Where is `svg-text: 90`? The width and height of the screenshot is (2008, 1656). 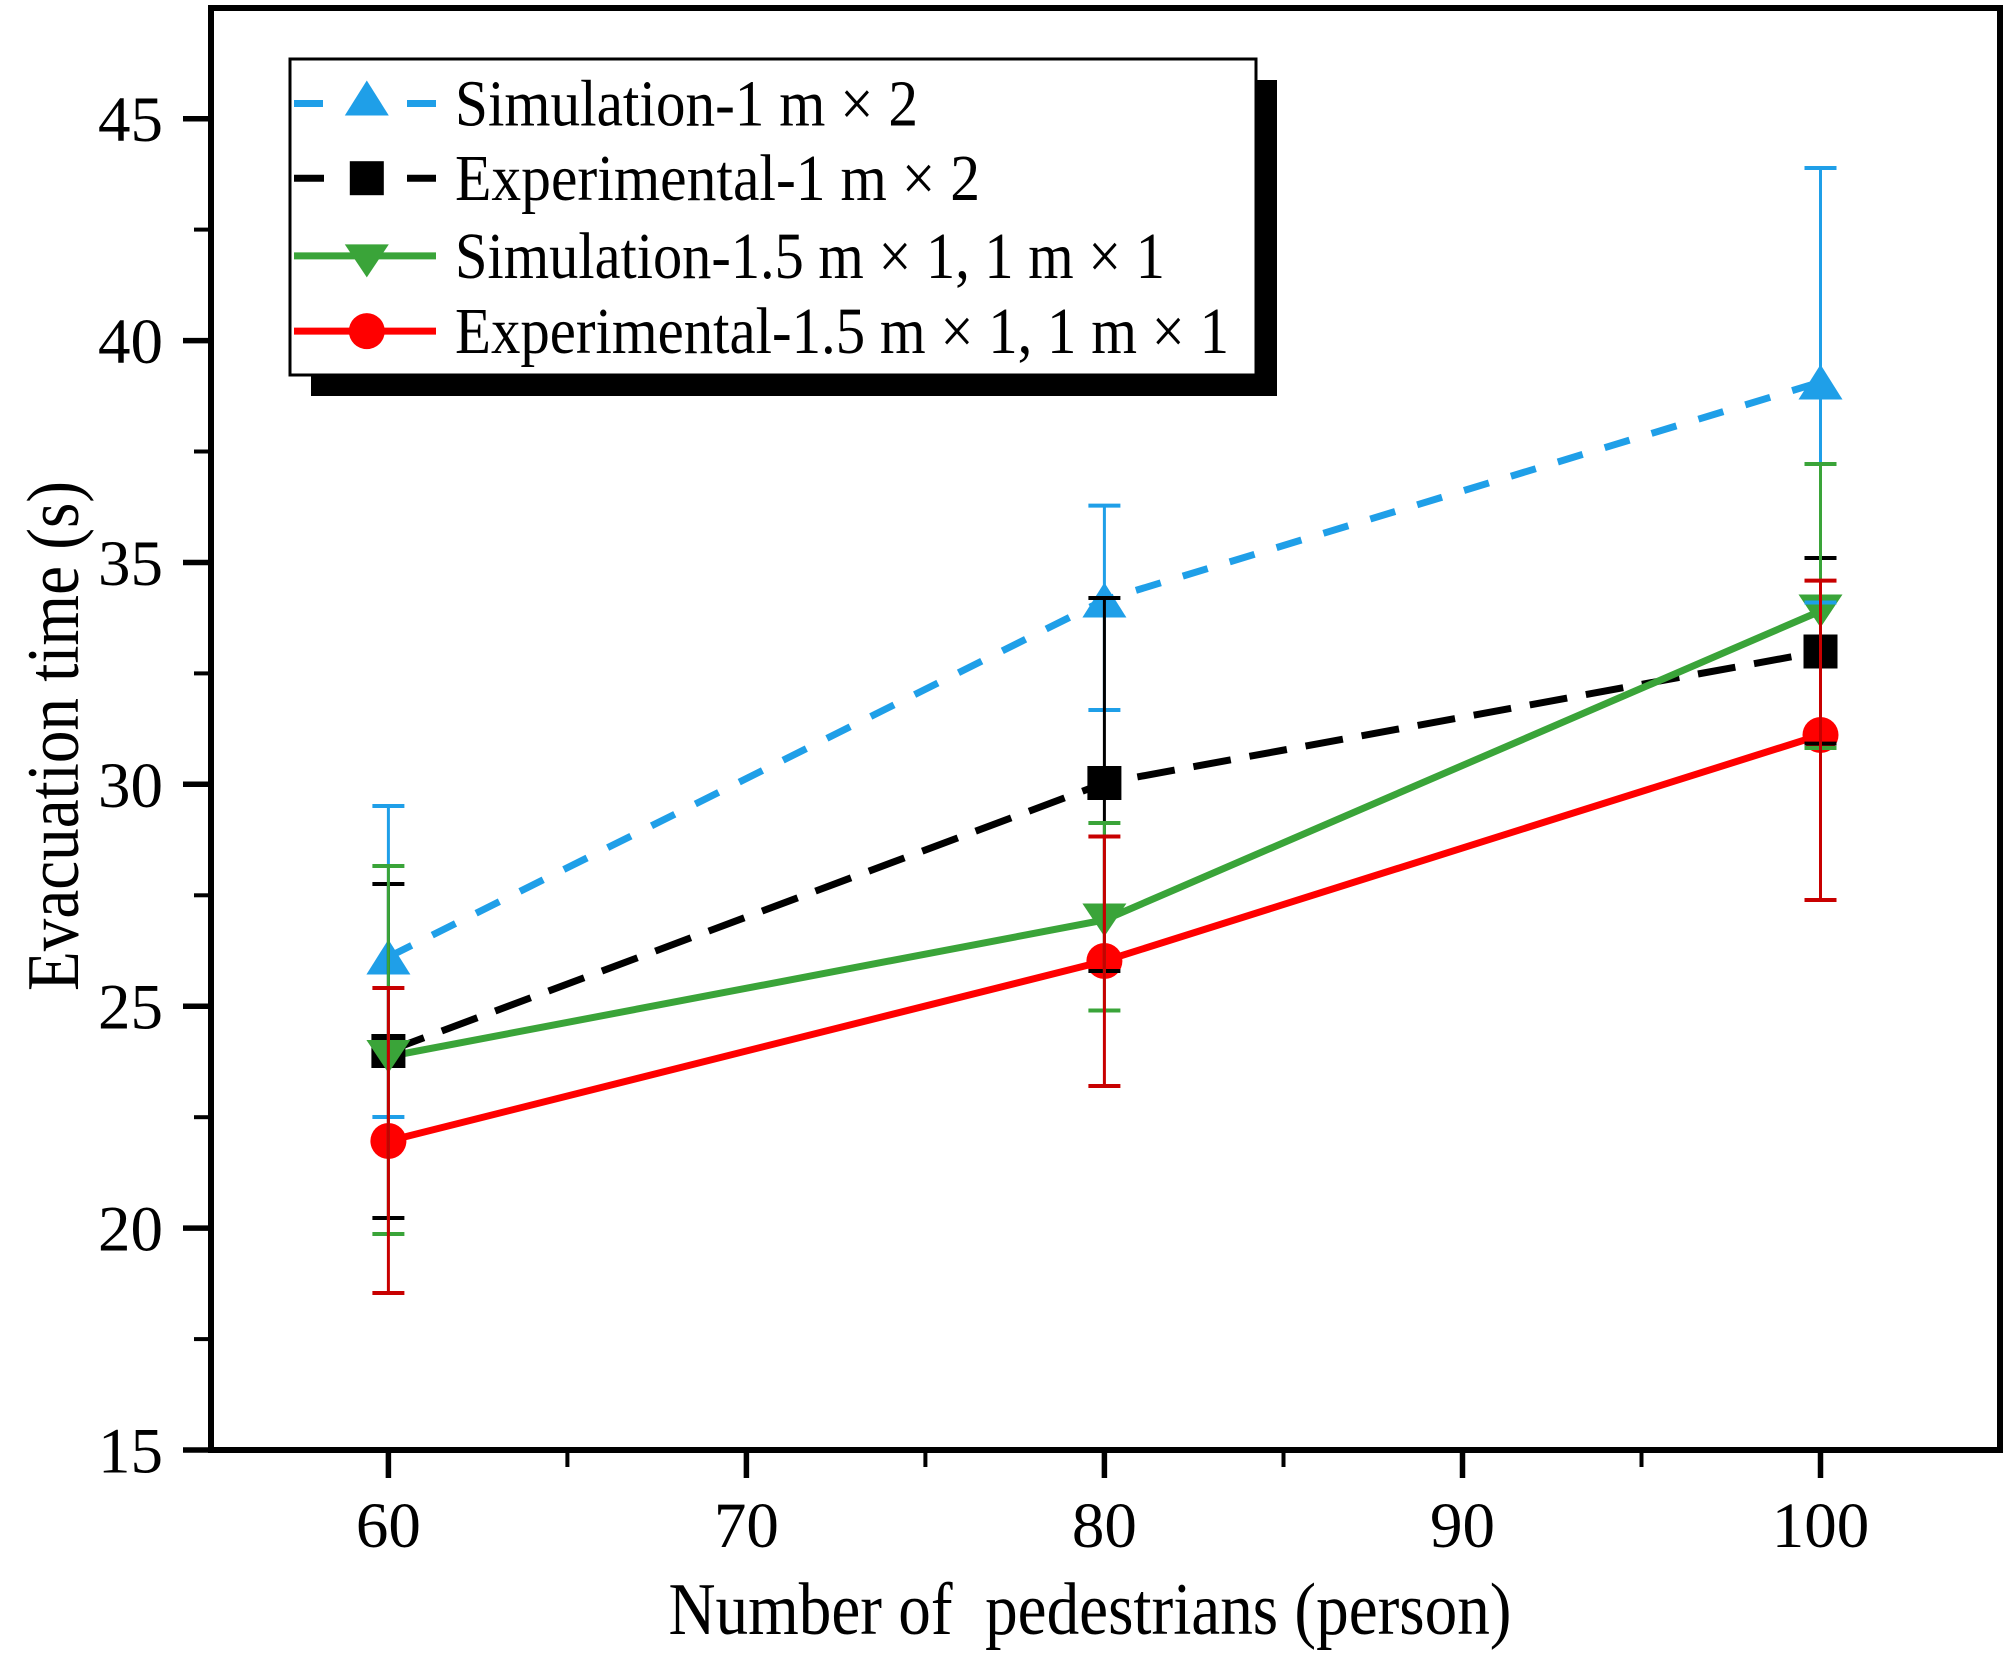 svg-text: 90 is located at coordinates (1462, 1526).